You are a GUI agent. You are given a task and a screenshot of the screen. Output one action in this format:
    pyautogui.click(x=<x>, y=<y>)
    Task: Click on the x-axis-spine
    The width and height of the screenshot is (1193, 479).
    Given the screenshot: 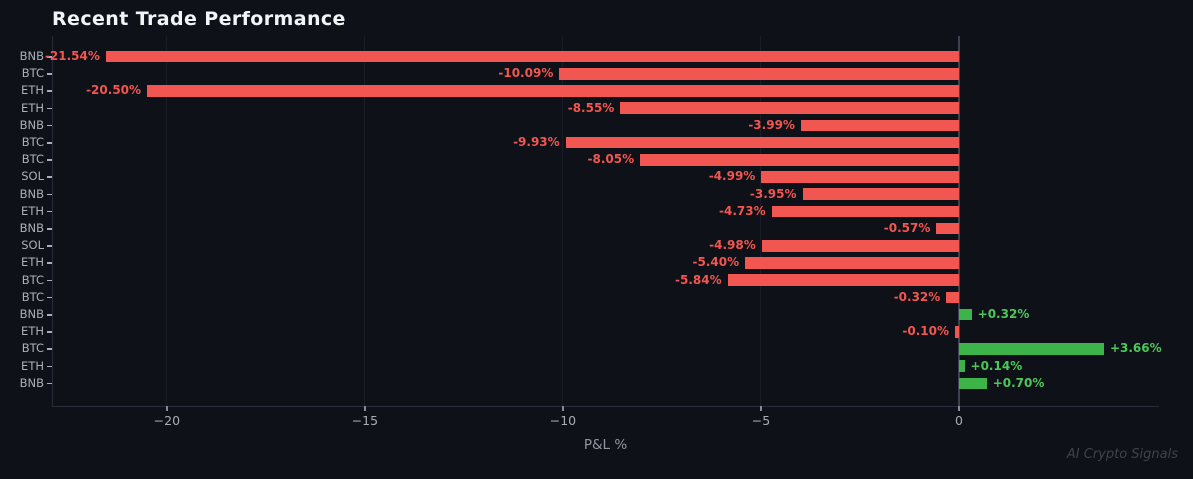 What is the action you would take?
    pyautogui.click(x=605, y=406)
    